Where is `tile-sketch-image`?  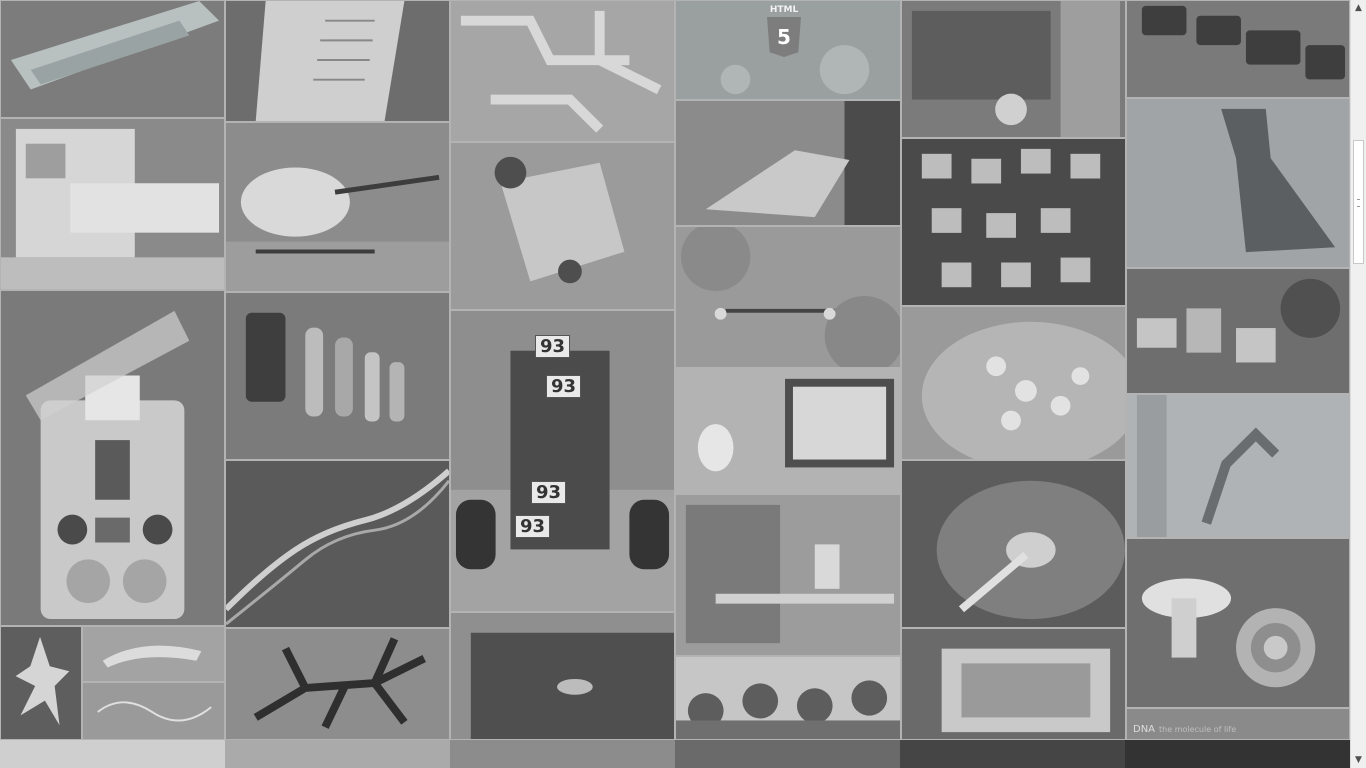
tile-sketch-image is located at coordinates (153, 711).